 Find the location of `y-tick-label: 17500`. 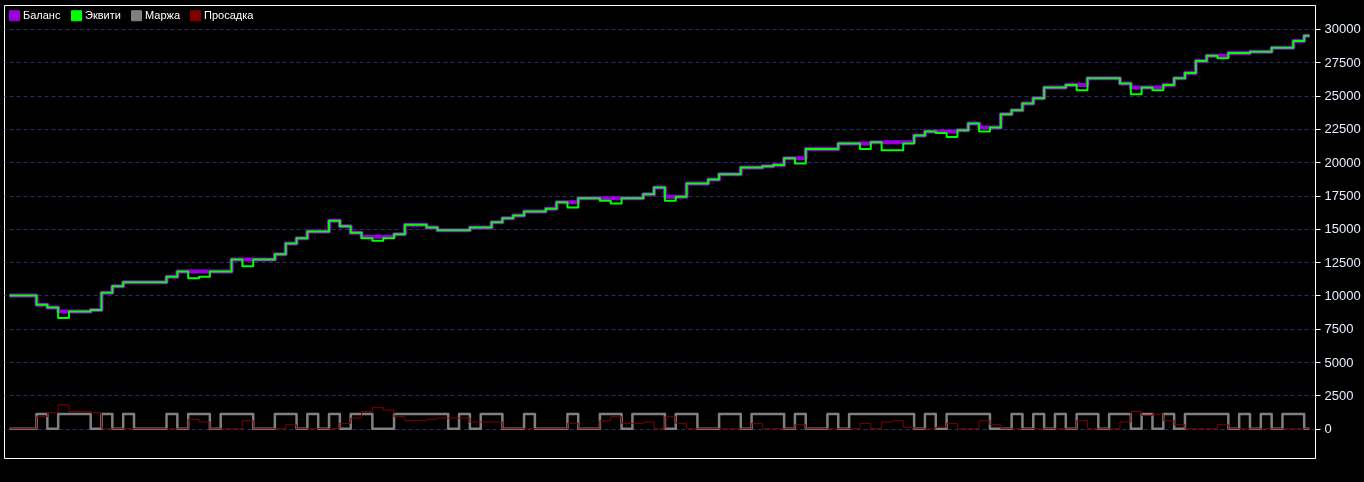

y-tick-label: 17500 is located at coordinates (1342, 196).